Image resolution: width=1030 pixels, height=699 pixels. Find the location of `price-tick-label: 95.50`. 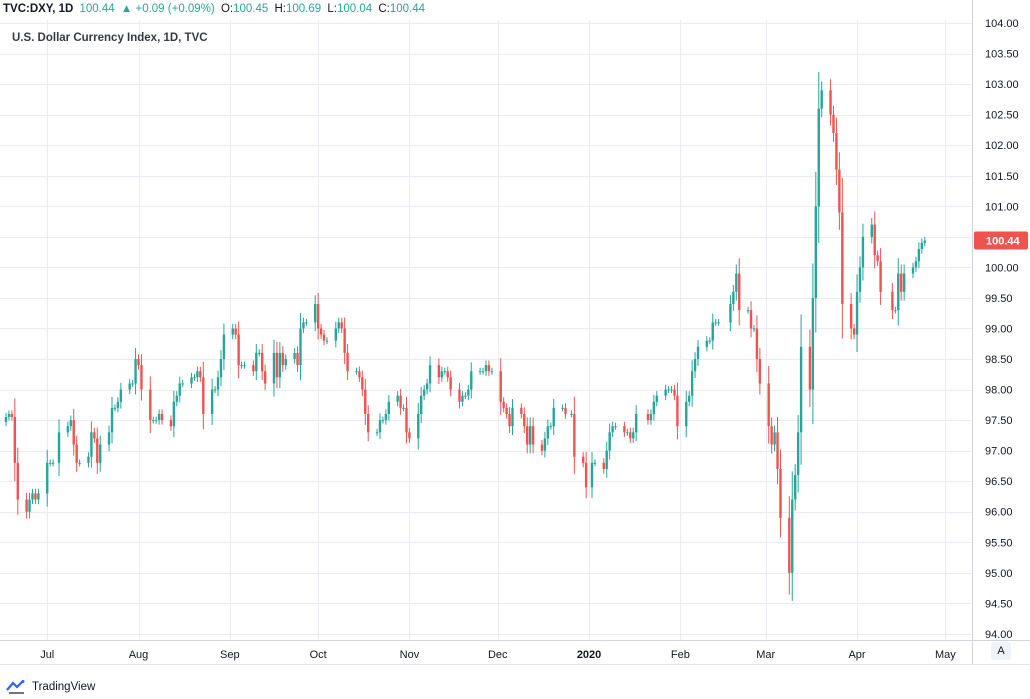

price-tick-label: 95.50 is located at coordinates (999, 543).